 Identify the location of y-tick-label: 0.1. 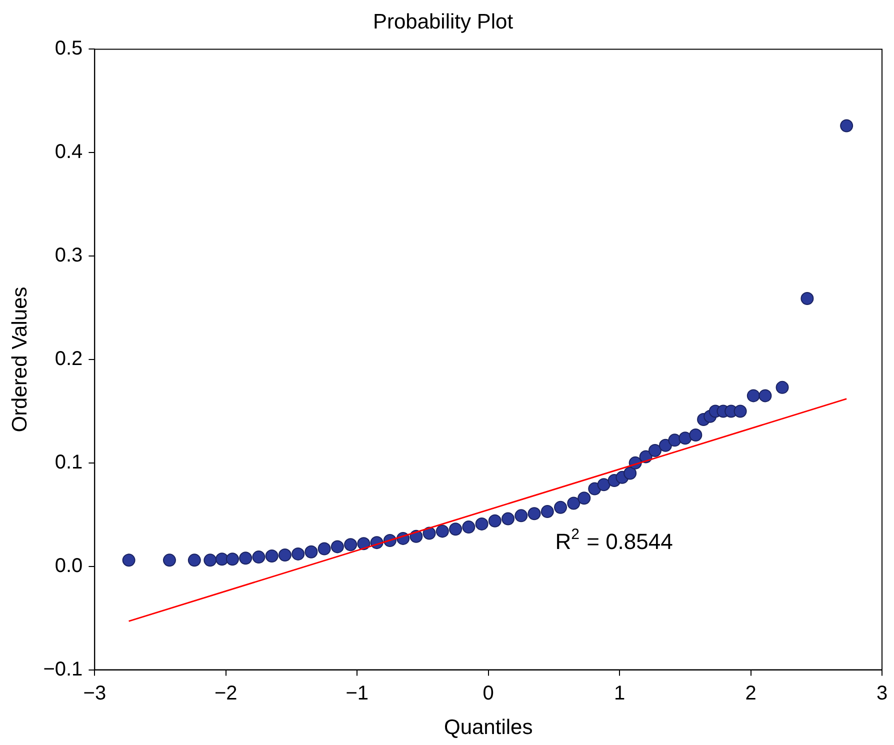
(68, 462).